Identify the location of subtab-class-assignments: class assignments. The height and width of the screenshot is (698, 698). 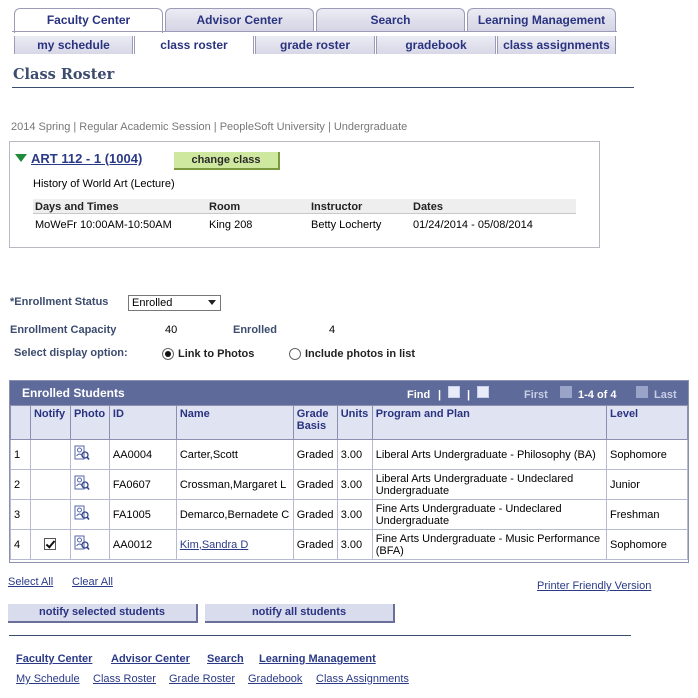
(556, 45).